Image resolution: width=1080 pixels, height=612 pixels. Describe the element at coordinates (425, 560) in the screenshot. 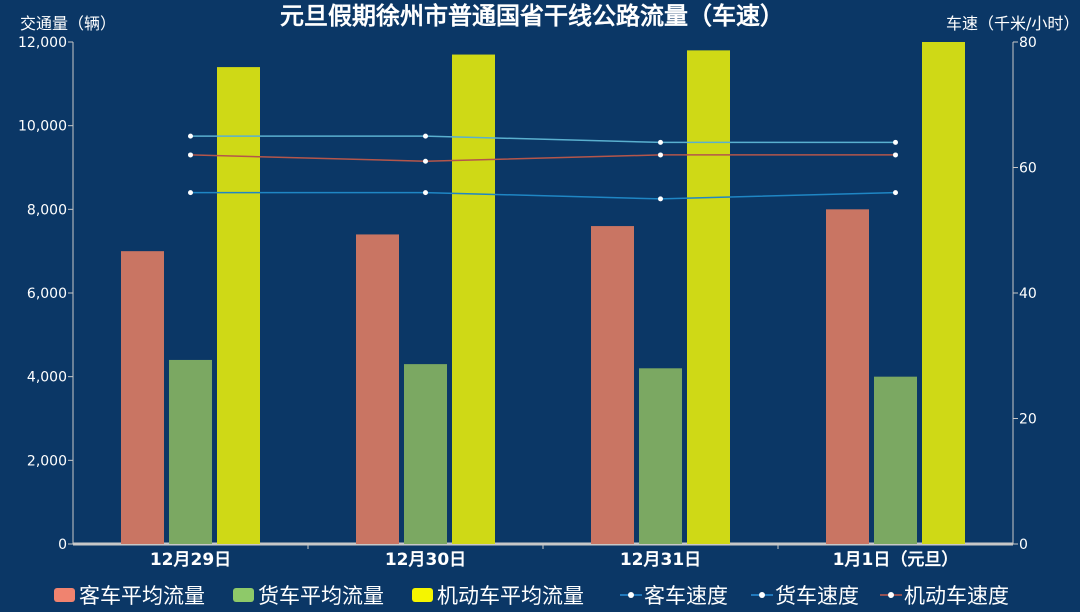

I see `x-tick-label: 12月30日` at that location.